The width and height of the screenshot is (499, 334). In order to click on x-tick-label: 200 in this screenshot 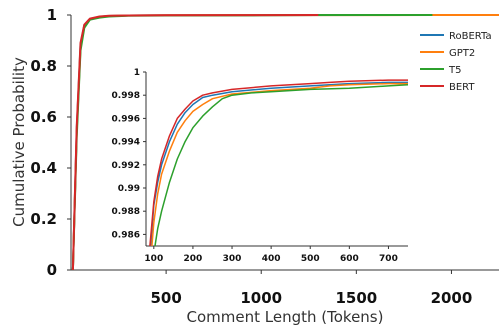, I will do `click(193, 259)`.